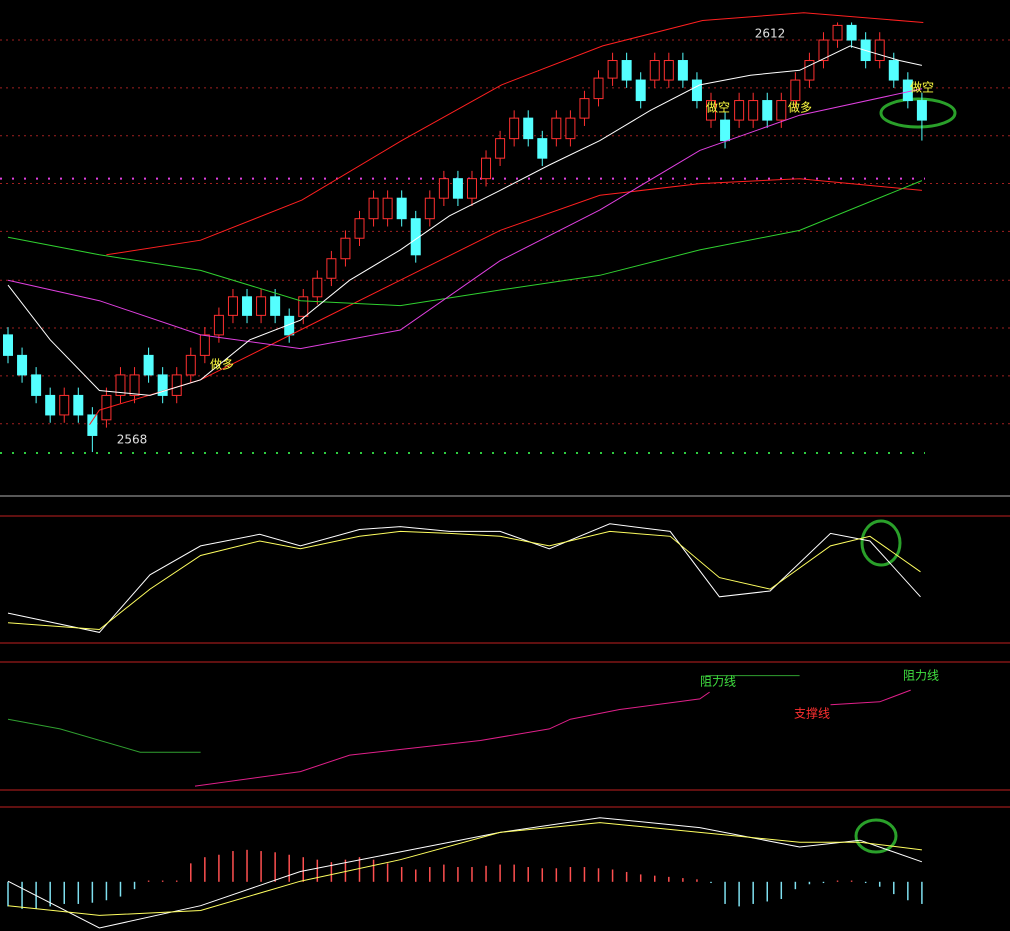  Describe the element at coordinates (132, 440) in the screenshot. I see `annotation: 2568` at that location.